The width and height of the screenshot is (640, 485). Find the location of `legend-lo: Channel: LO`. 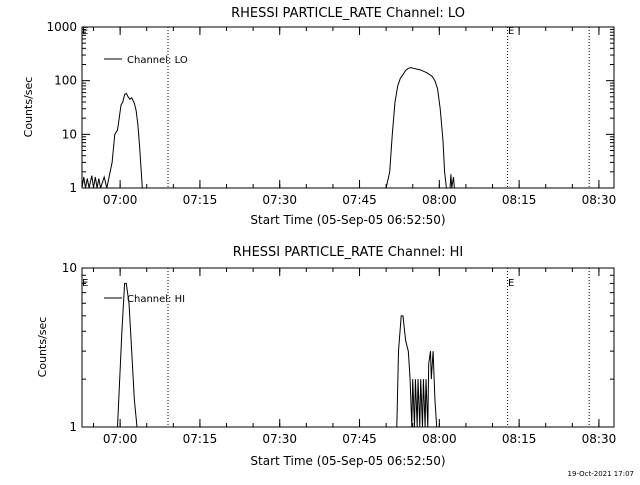

legend-lo: Channel: LO is located at coordinates (146, 60).